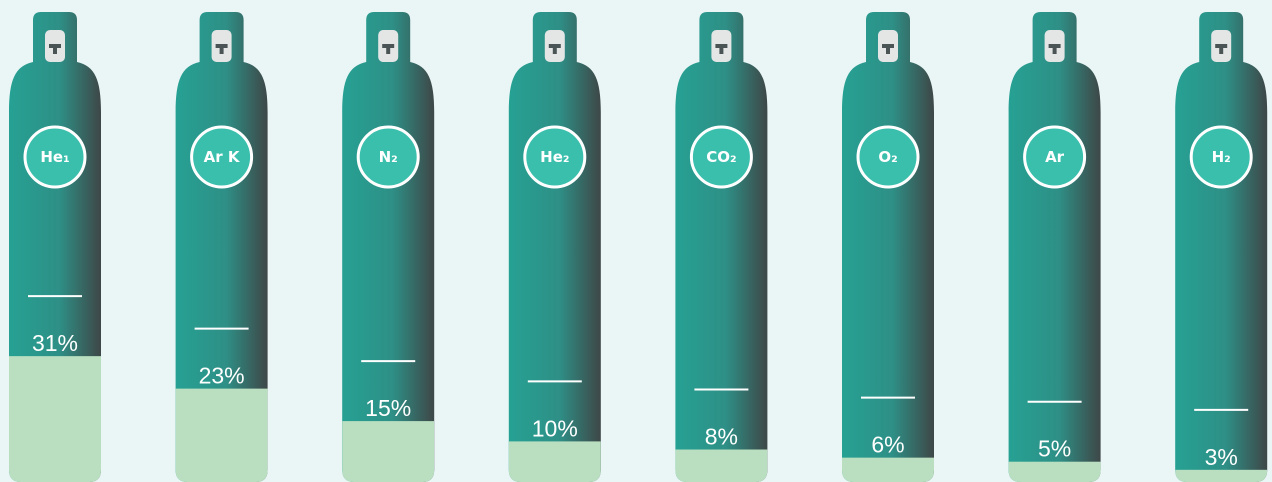 The width and height of the screenshot is (1272, 482). I want to click on cylinder-label: H₂, so click(1221, 157).